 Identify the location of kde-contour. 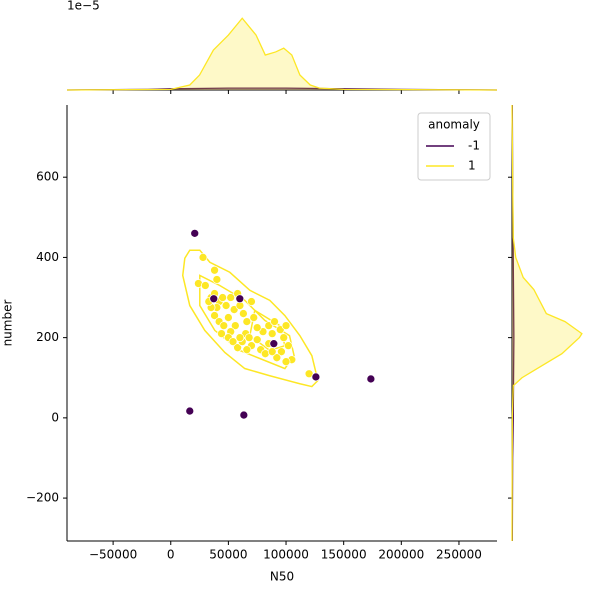
(250, 318).